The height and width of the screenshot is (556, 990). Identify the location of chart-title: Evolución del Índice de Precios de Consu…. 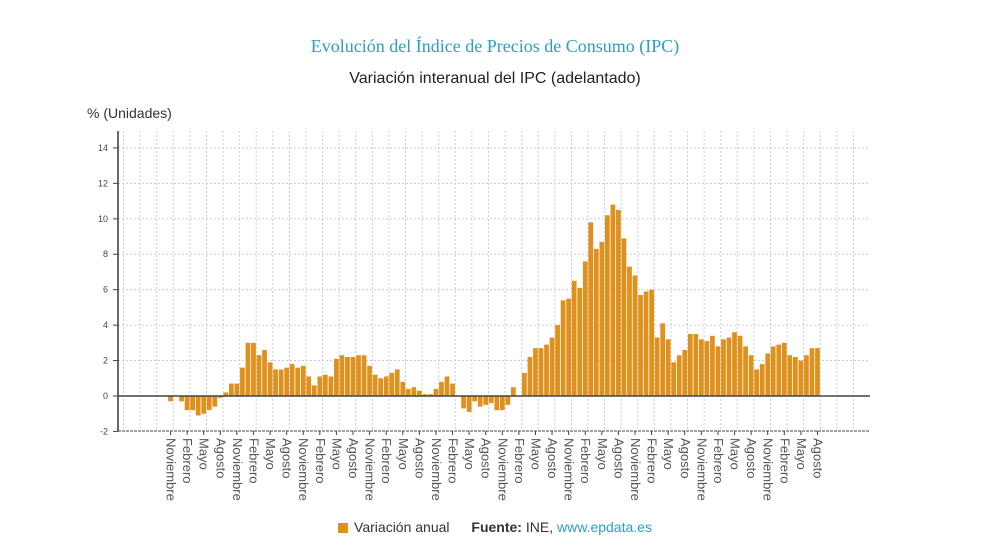
(495, 46).